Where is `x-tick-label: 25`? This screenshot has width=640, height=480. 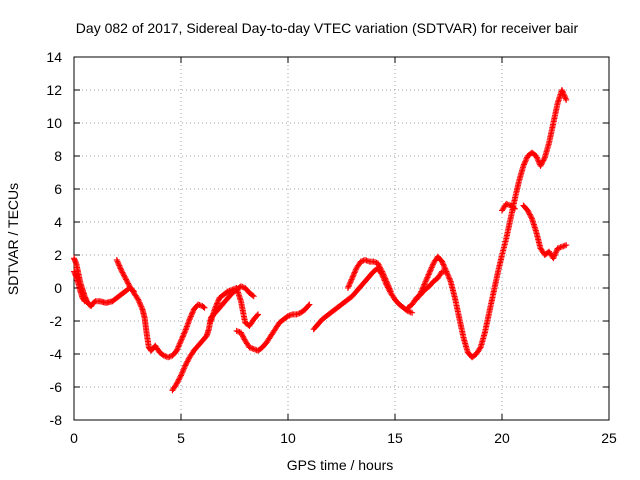
x-tick-label: 25 is located at coordinates (609, 438).